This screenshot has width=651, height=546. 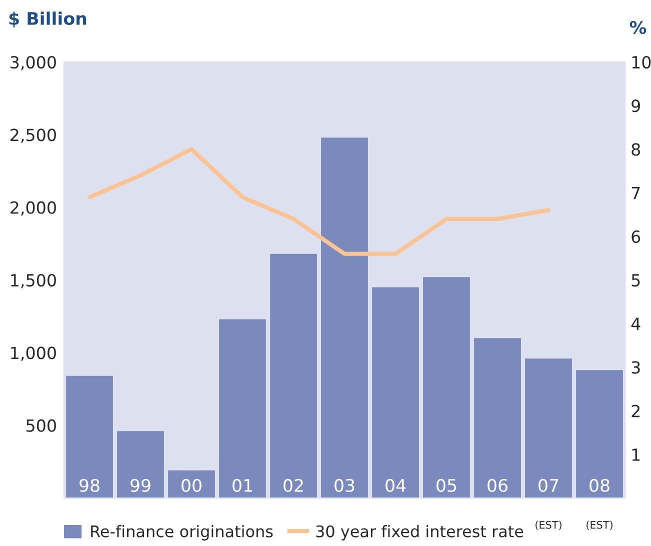 I want to click on y-tick-label: 500, so click(x=41, y=425).